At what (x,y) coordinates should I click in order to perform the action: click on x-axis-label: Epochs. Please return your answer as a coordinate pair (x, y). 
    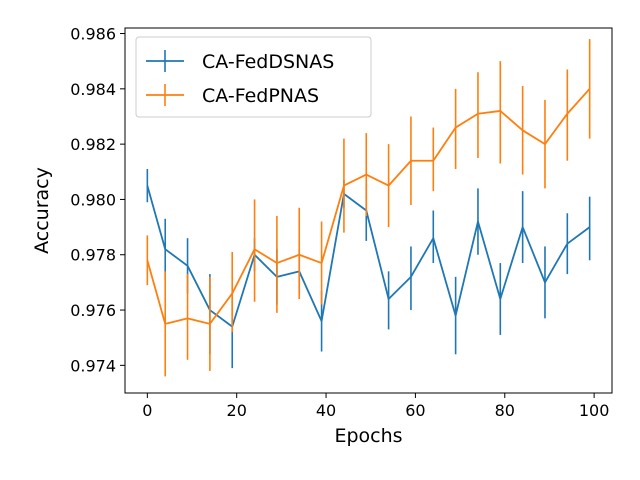
    Looking at the image, I should click on (368, 436).